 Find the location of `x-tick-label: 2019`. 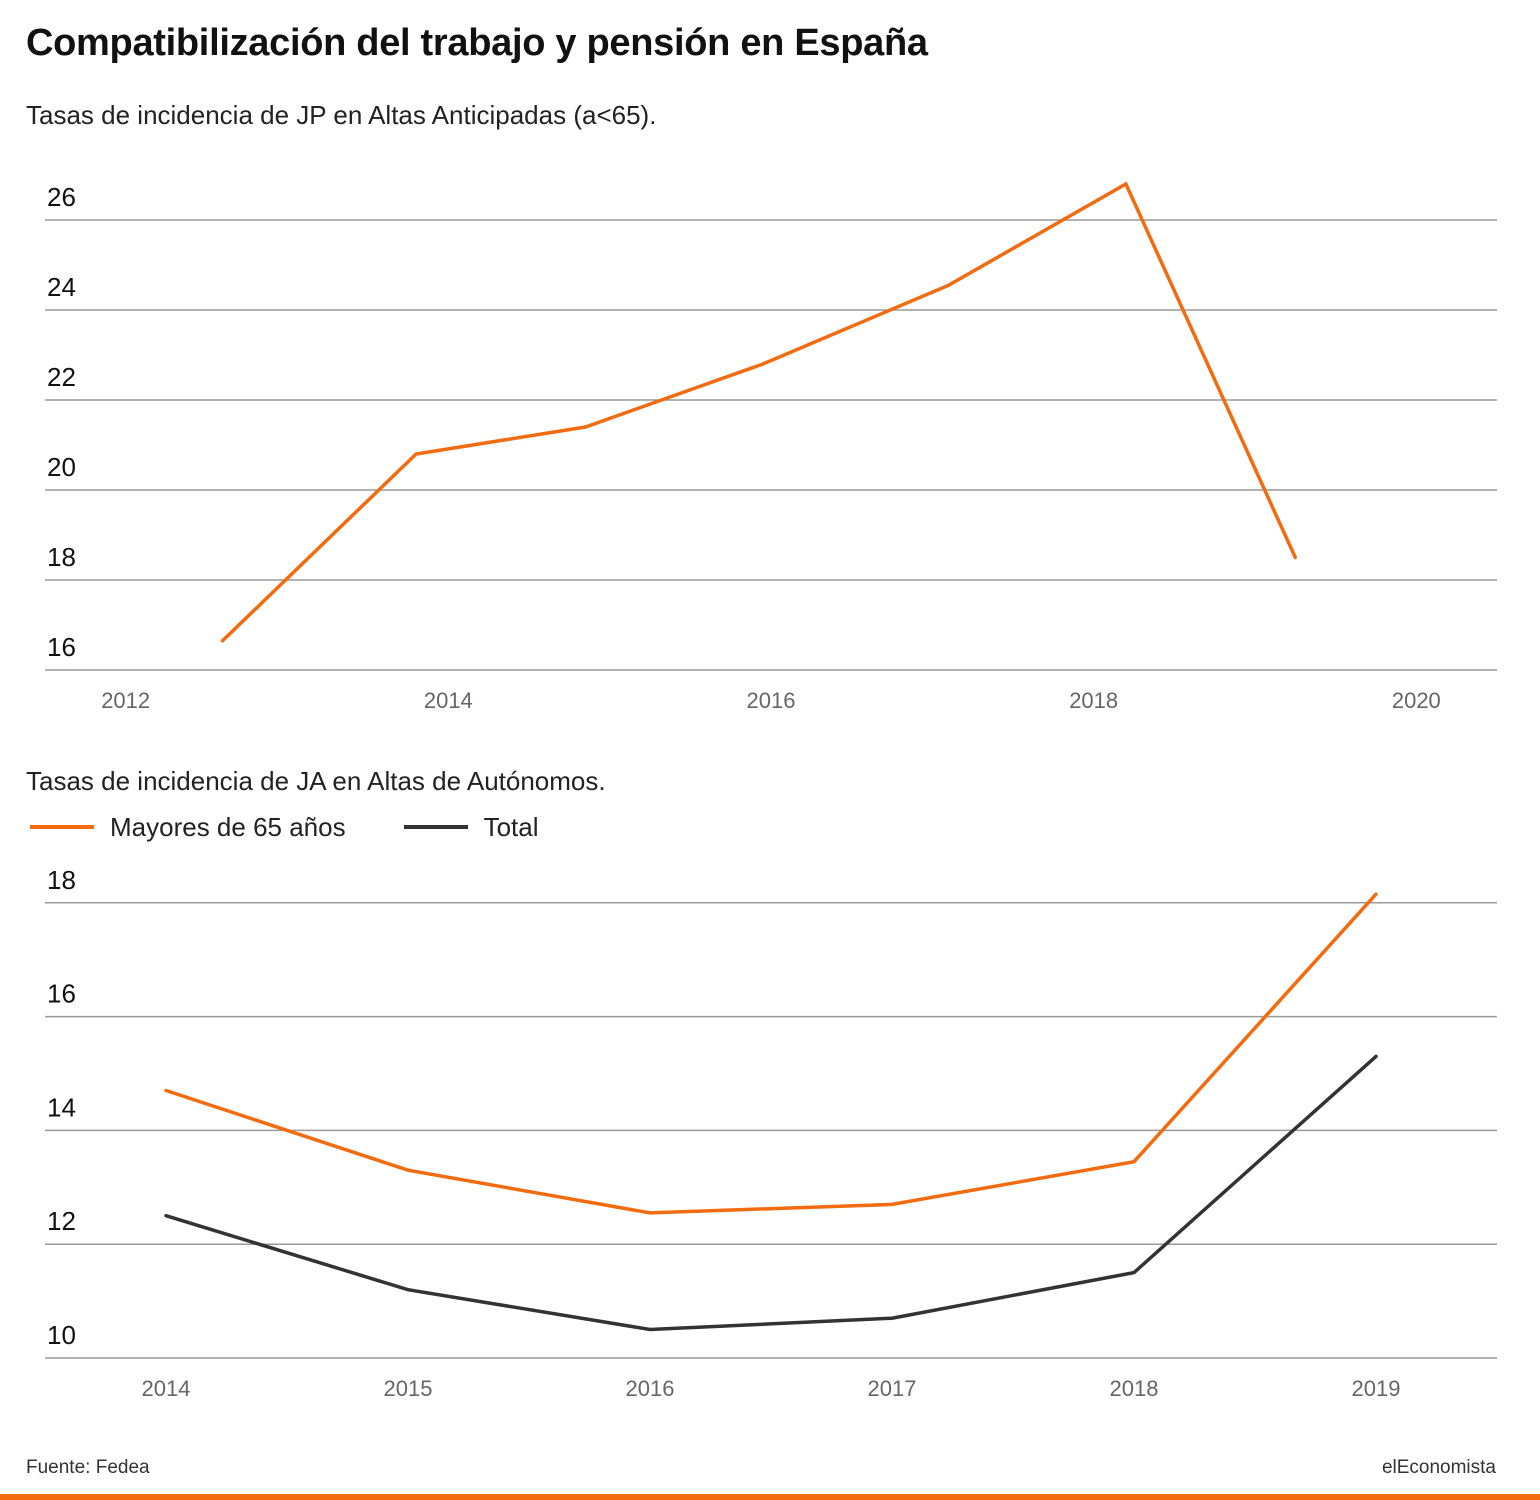

x-tick-label: 2019 is located at coordinates (1376, 1388).